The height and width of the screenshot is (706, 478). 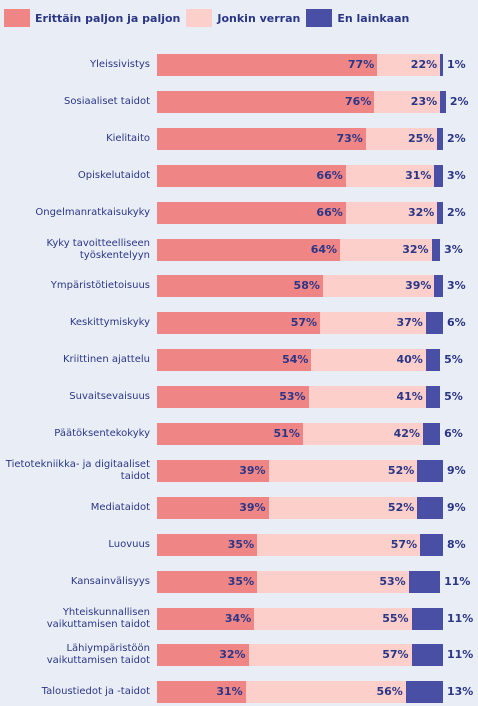 I want to click on value-label: 56%, so click(x=389, y=692).